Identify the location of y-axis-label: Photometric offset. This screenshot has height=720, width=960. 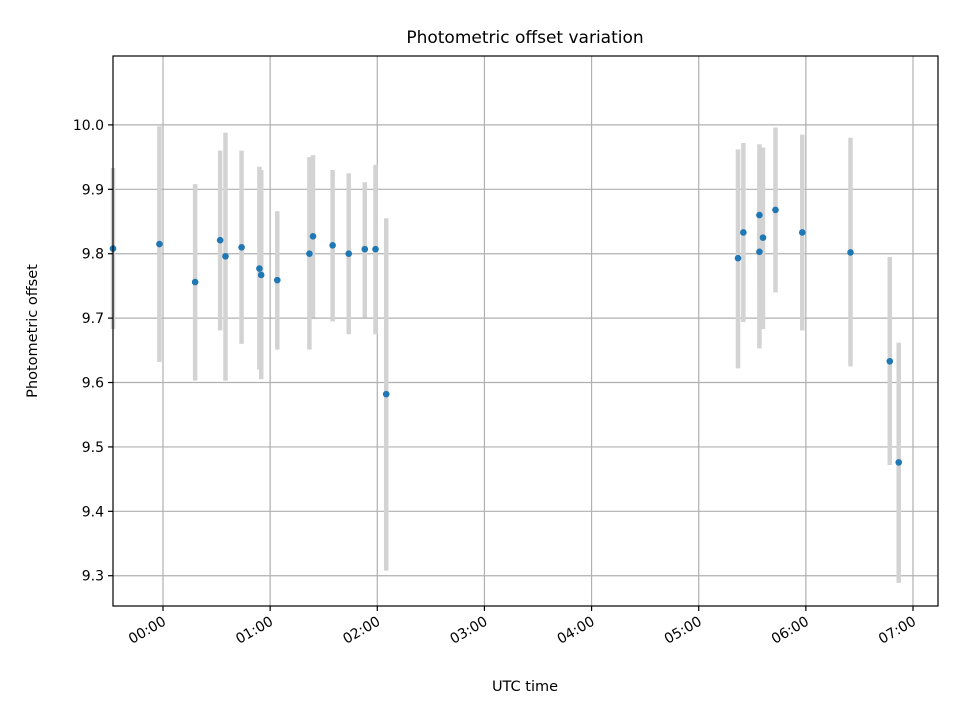
(33, 331).